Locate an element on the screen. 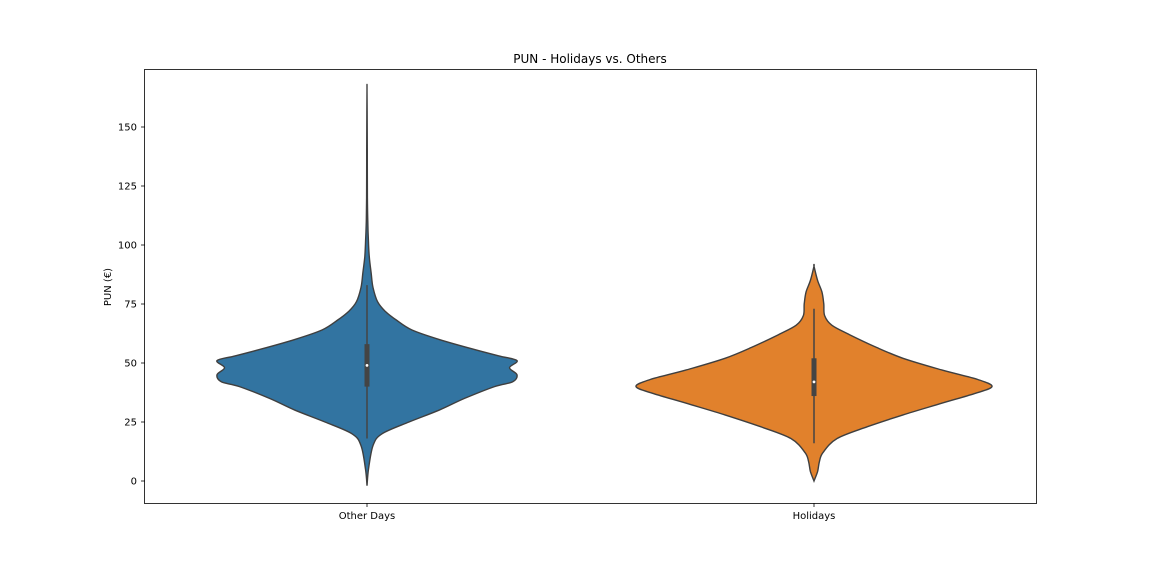 Image resolution: width=1152 pixels, height=576 pixels. y-tick-label: 75 is located at coordinates (130, 305).